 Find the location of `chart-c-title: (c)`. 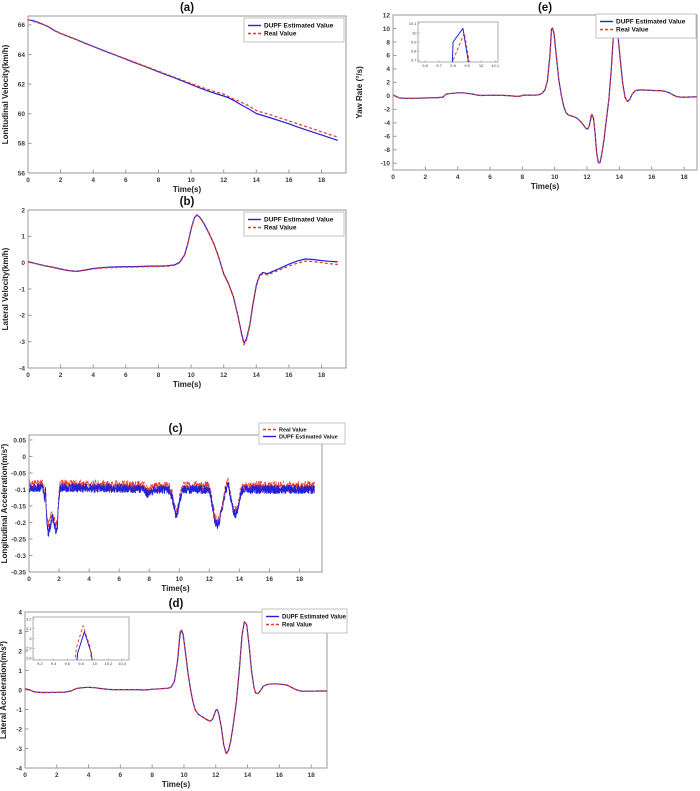

chart-c-title: (c) is located at coordinates (175, 429).